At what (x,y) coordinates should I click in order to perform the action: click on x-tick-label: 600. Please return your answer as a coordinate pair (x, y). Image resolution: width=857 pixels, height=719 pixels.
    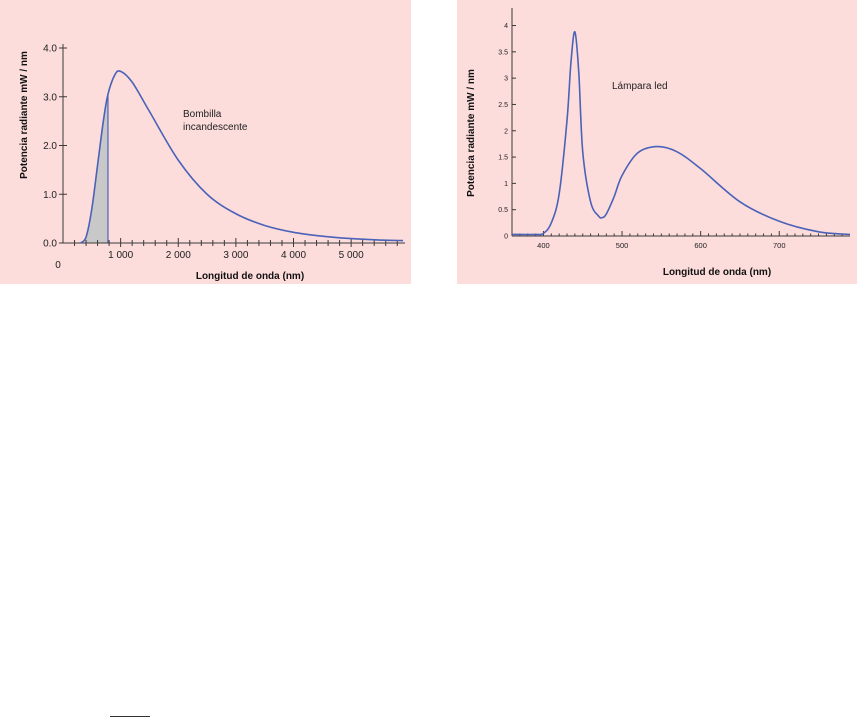
    Looking at the image, I should click on (700, 245).